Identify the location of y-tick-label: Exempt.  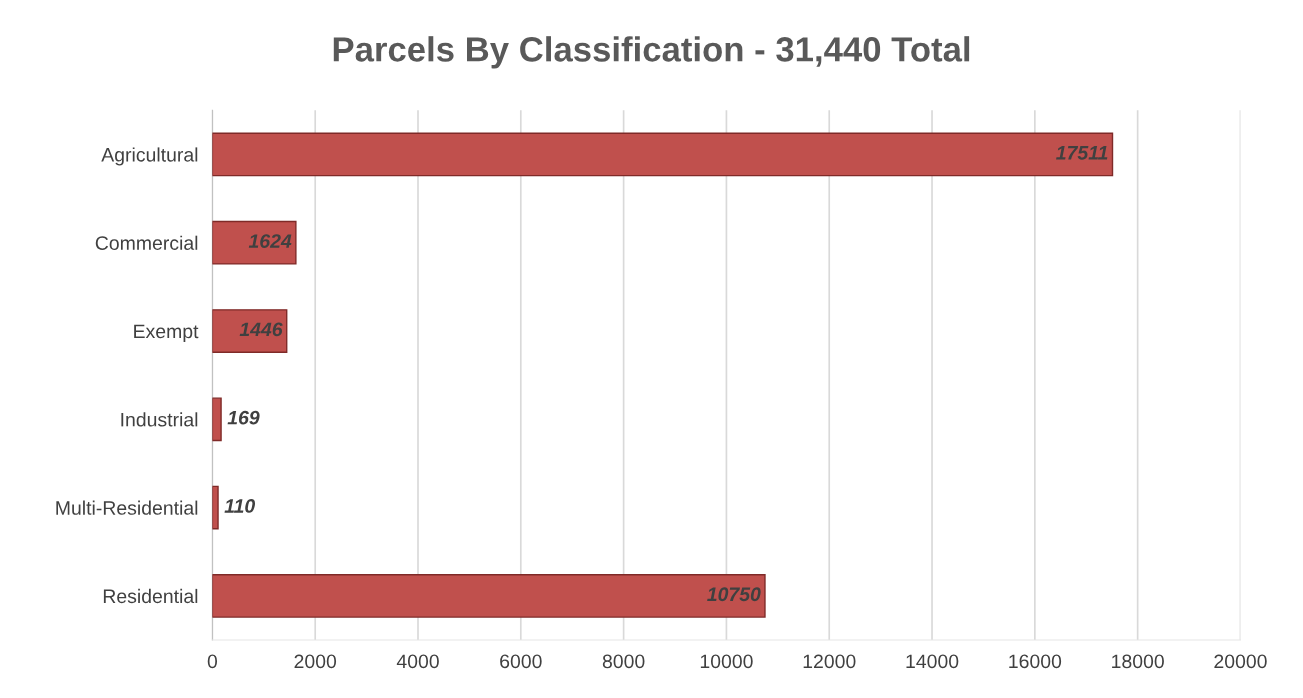
(166, 333).